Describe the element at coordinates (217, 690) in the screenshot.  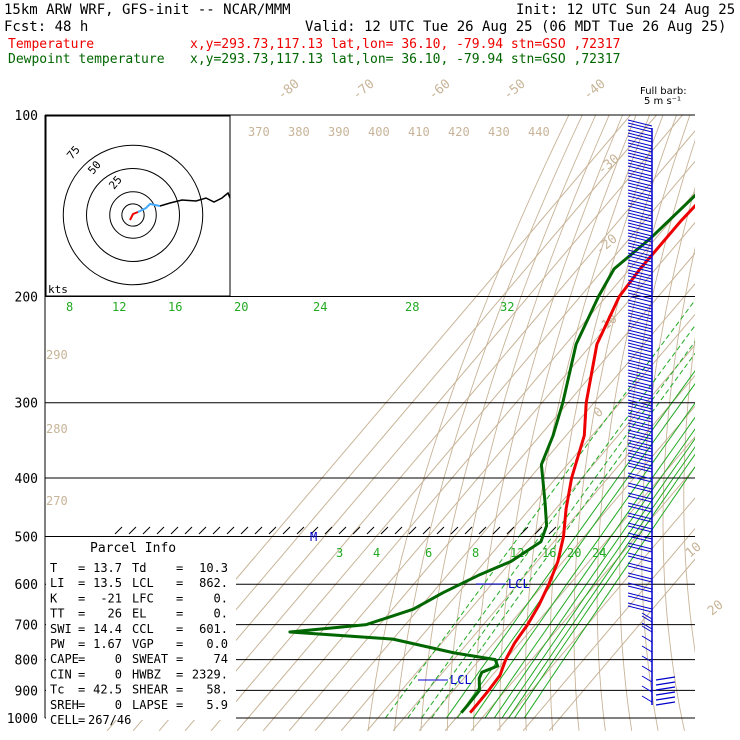
I see `parcel-info-cell: 58.` at that location.